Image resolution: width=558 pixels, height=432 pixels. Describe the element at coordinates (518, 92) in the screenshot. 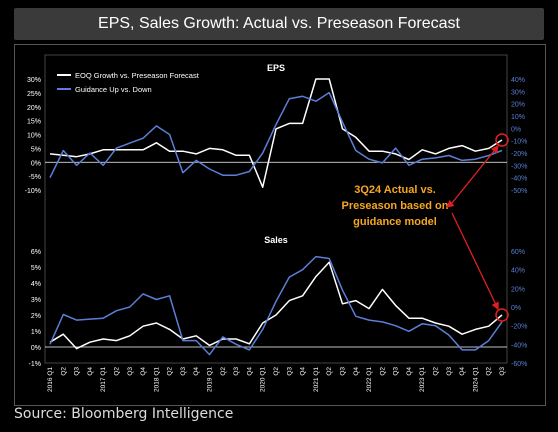

I see `right-tick-label: 30%` at that location.